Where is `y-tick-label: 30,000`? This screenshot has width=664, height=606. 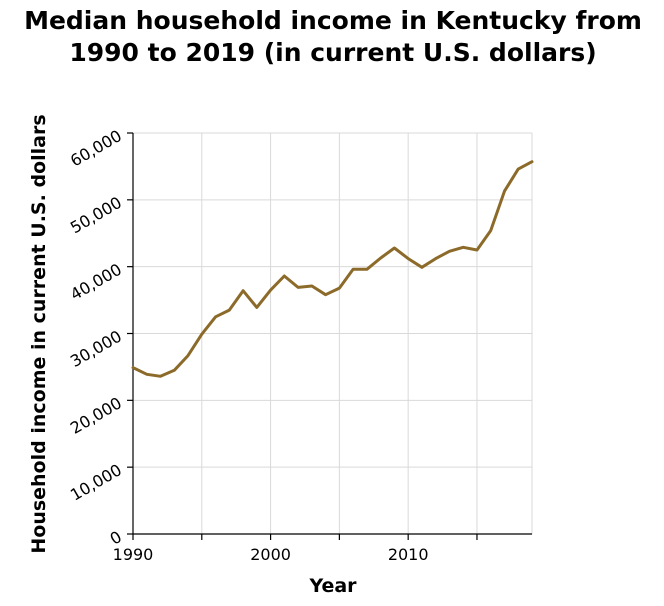 y-tick-label: 30,000 is located at coordinates (96, 349).